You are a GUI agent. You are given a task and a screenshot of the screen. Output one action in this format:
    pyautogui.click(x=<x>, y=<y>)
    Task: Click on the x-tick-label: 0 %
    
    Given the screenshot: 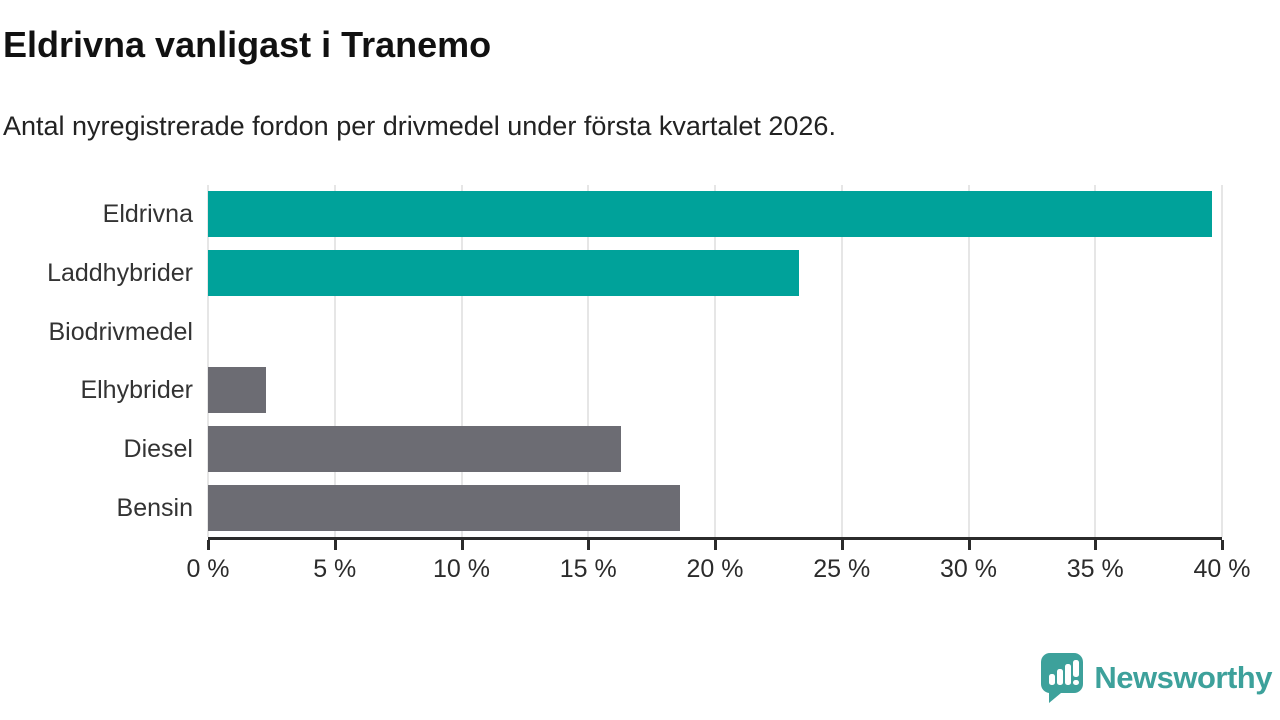 What is the action you would take?
    pyautogui.click(x=208, y=569)
    